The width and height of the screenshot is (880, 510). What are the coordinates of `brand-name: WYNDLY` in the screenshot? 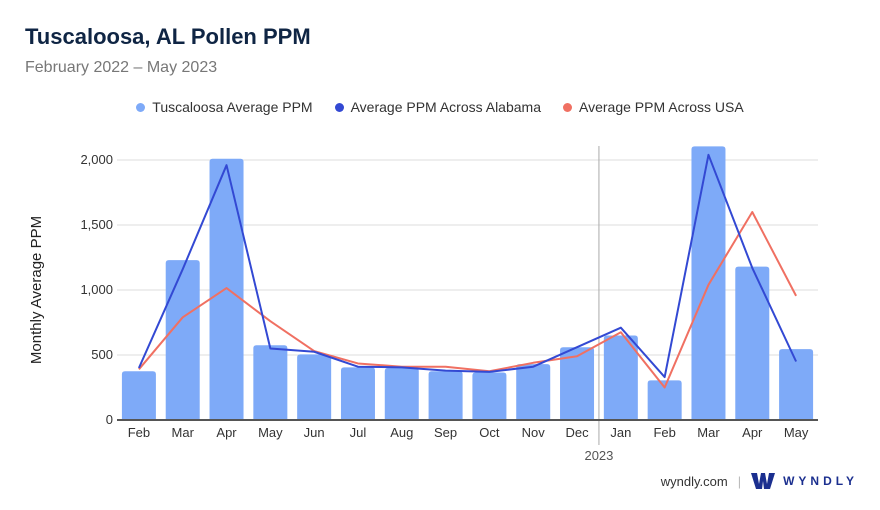 It's located at (820, 481).